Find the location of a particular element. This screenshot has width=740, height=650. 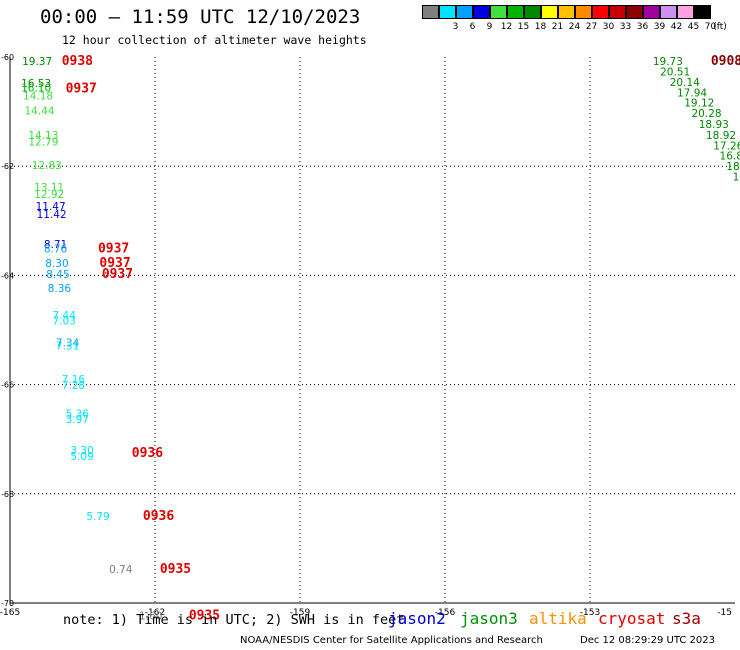

legend-tick-label: 21 is located at coordinates (557, 27).